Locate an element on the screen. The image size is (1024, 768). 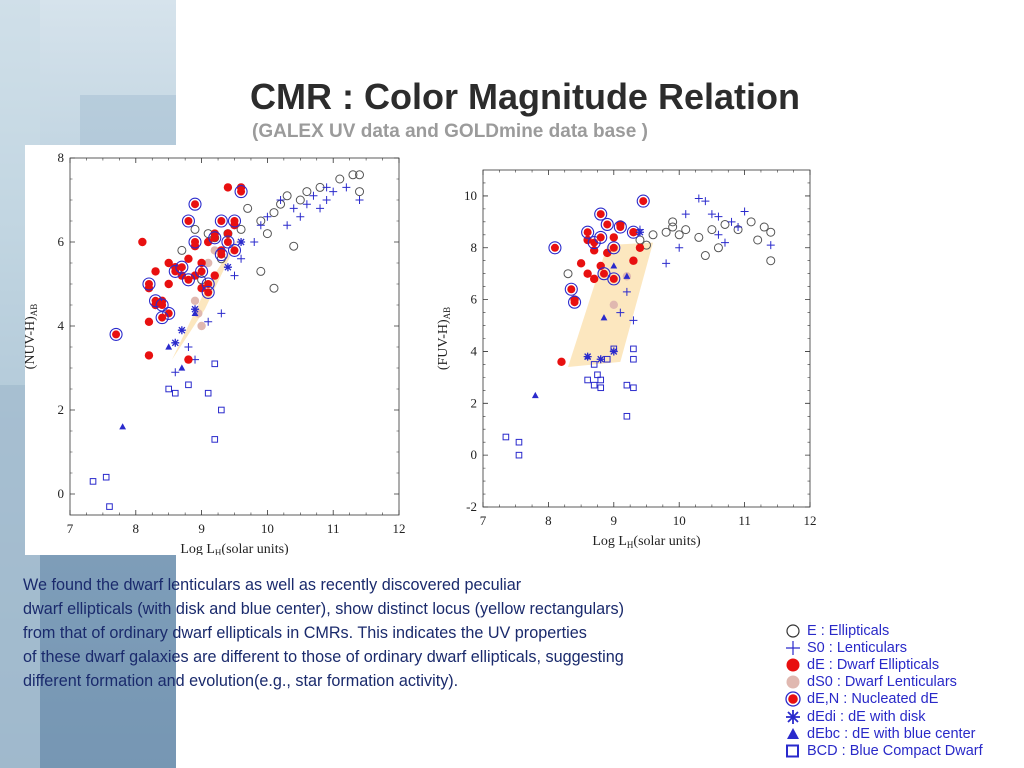
debc-series is located at coordinates (581, 330).